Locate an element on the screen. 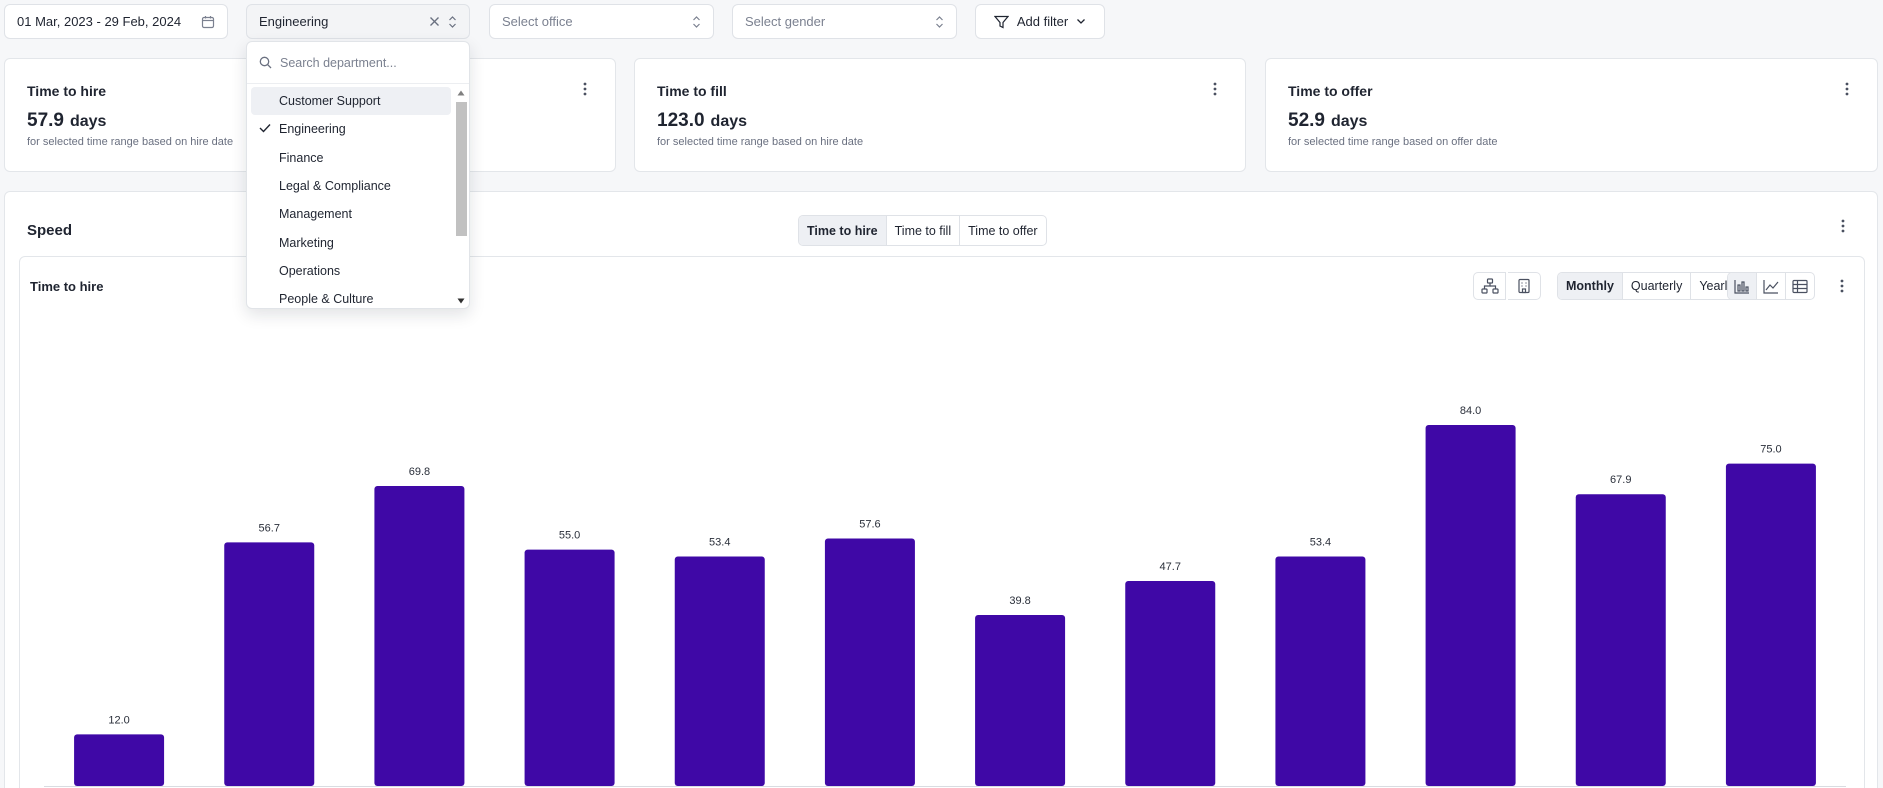 The width and height of the screenshot is (1883, 788). date-range-value: 01 Mar, 2023 - 29 Feb, 2024 is located at coordinates (99, 21).